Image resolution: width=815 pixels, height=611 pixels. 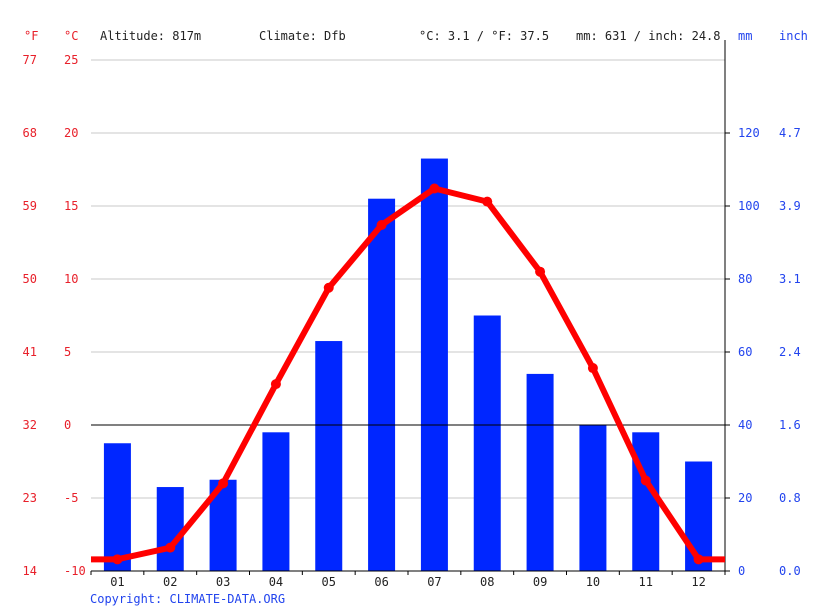 What do you see at coordinates (30, 133) in the screenshot?
I see `fahrenheit-tick-label: 68` at bounding box center [30, 133].